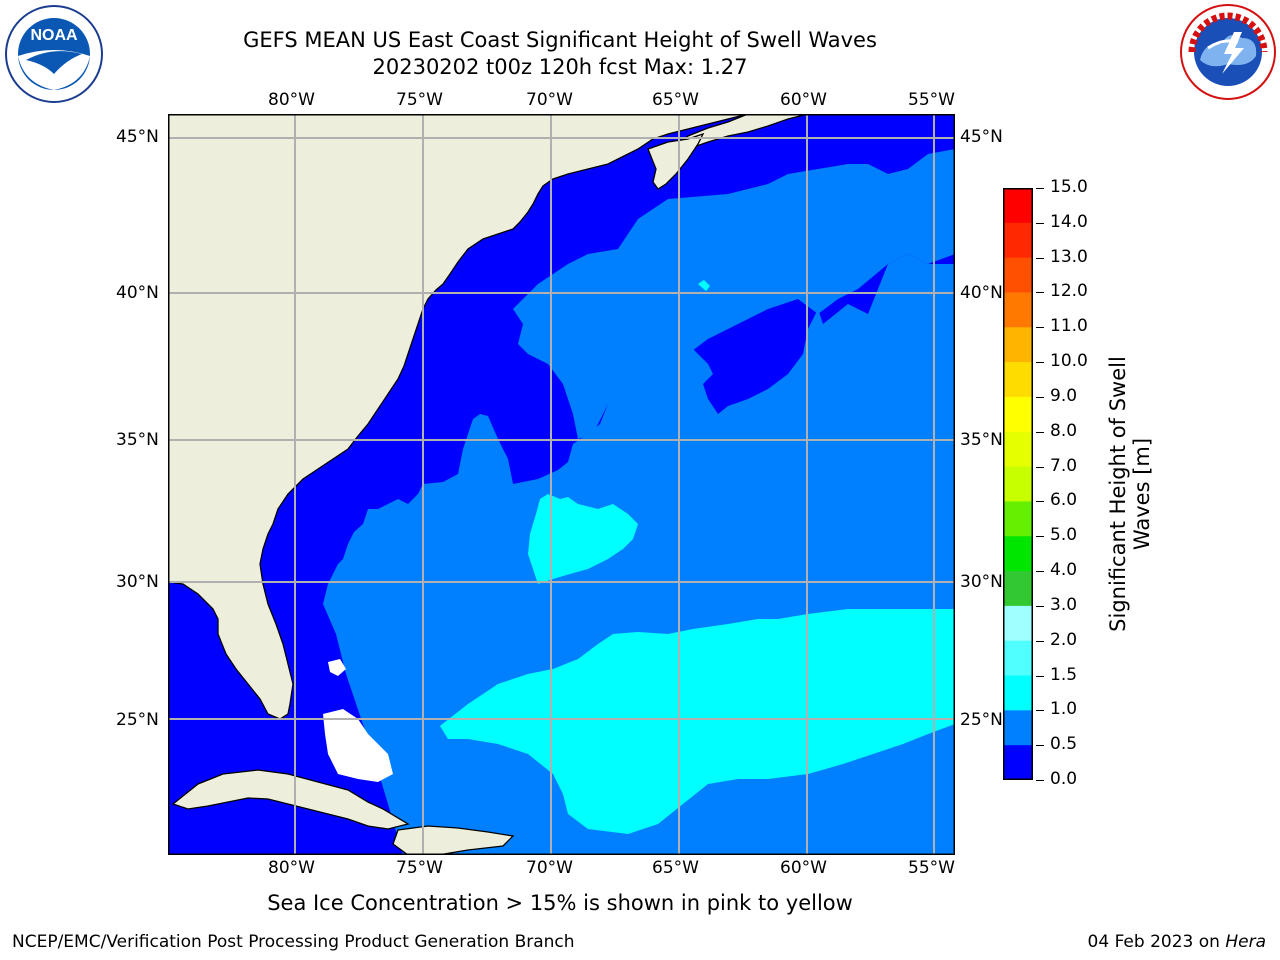 The width and height of the screenshot is (1280, 960). Describe the element at coordinates (1069, 291) in the screenshot. I see `colorbar-tick-label: 12.0` at that location.